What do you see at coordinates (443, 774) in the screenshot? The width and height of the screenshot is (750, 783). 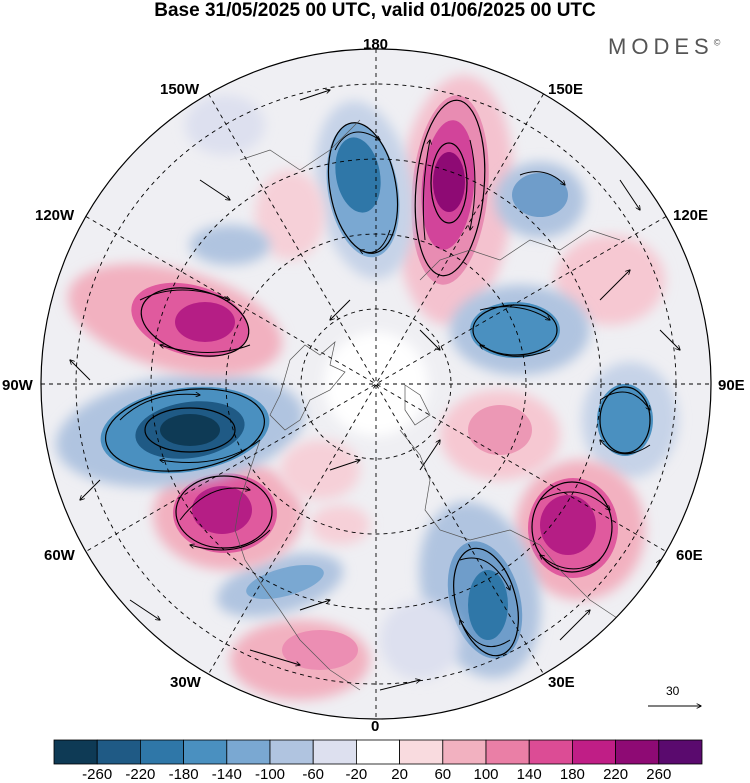 I see `colorbar-tick-label: 60` at bounding box center [443, 774].